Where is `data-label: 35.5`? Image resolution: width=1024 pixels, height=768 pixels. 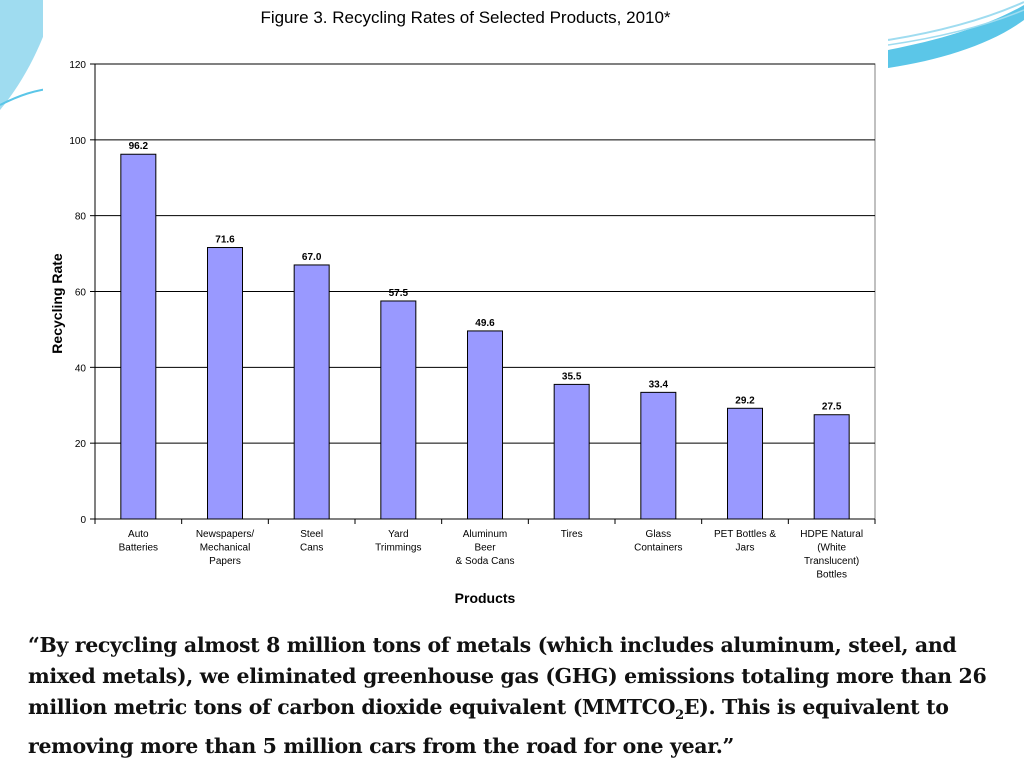 data-label: 35.5 is located at coordinates (572, 376).